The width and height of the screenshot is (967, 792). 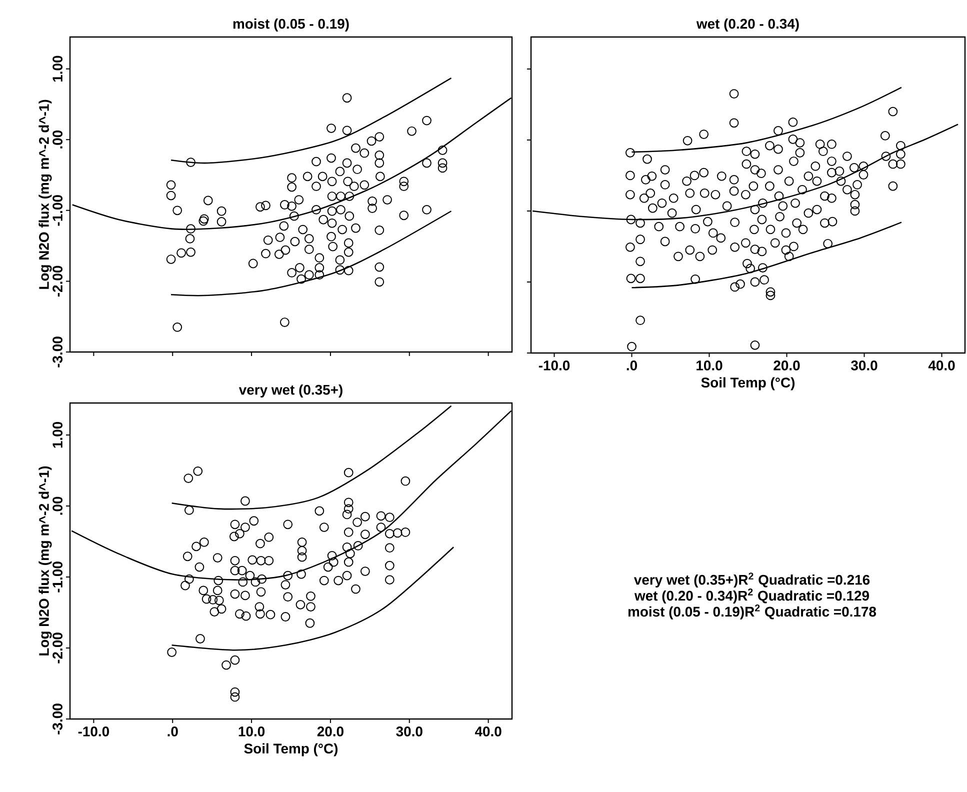 What do you see at coordinates (751, 596) in the screenshot?
I see `text: wet (0.20 - 0.34)R$^{2}$ Quadratic =0.129` at bounding box center [751, 596].